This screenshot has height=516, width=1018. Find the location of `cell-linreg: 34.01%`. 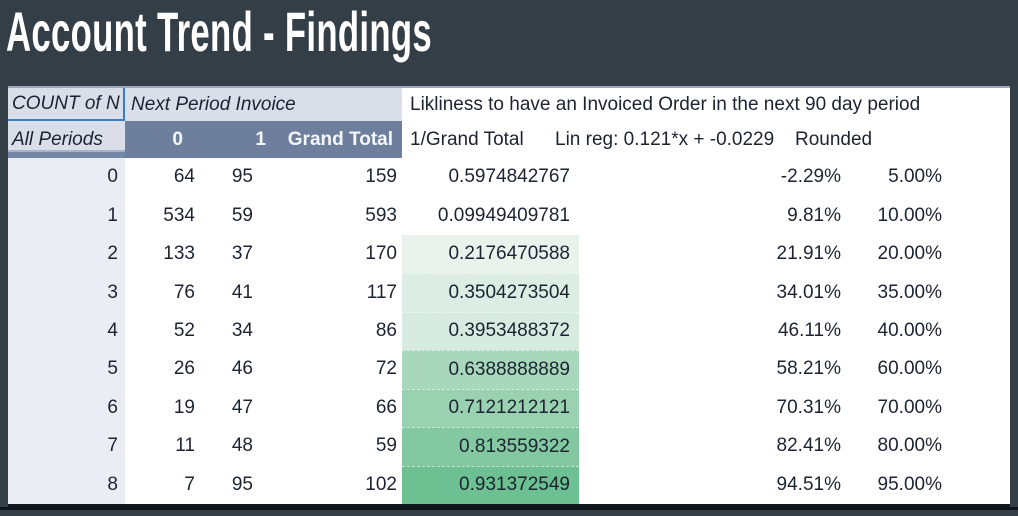

cell-linreg: 34.01% is located at coordinates (808, 292).